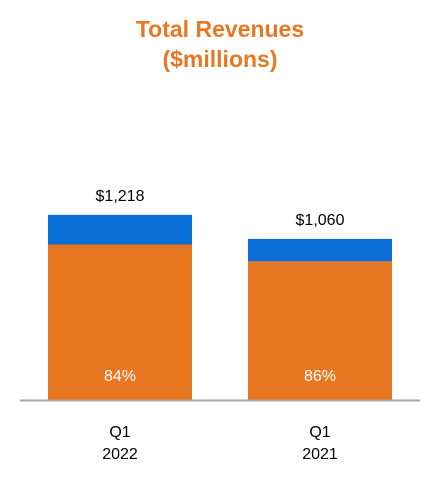 The height and width of the screenshot is (480, 440). What do you see at coordinates (320, 376) in the screenshot?
I see `share-label: 86%` at bounding box center [320, 376].